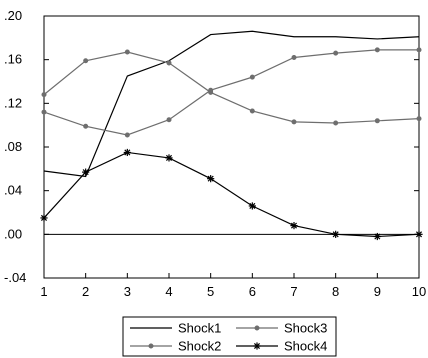  I want to click on y-tick-label: .12, so click(13, 102).